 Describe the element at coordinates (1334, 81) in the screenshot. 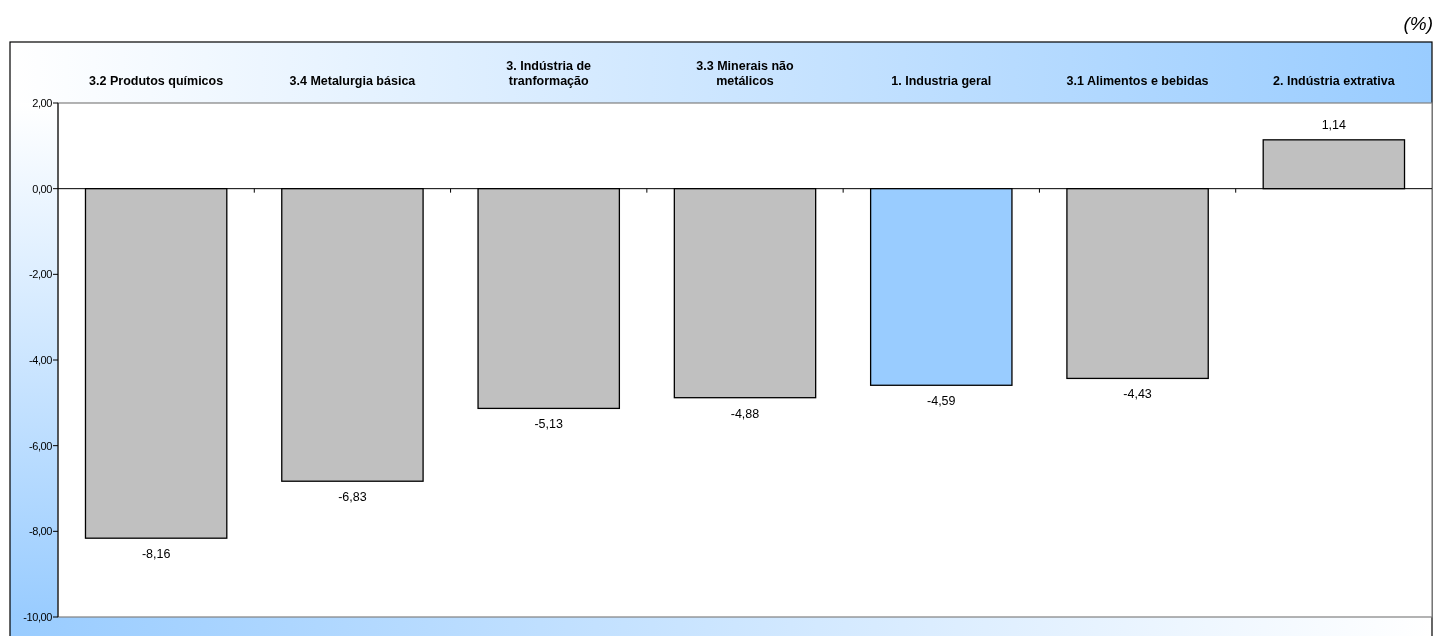

I see `x-tick-label: 2. Indústria extrativa` at that location.